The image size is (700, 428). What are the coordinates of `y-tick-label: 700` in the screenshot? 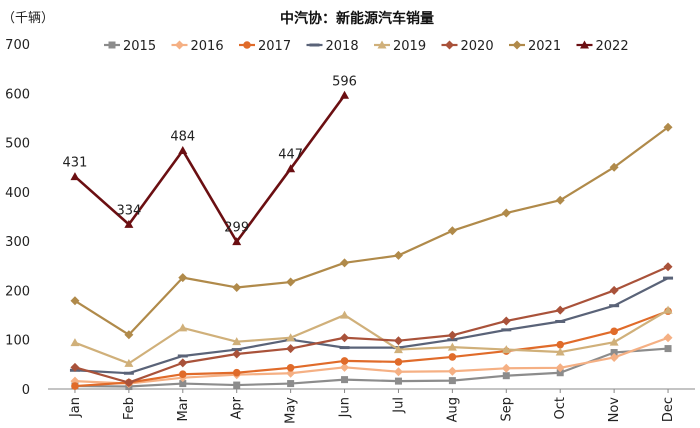 It's located at (17, 45).